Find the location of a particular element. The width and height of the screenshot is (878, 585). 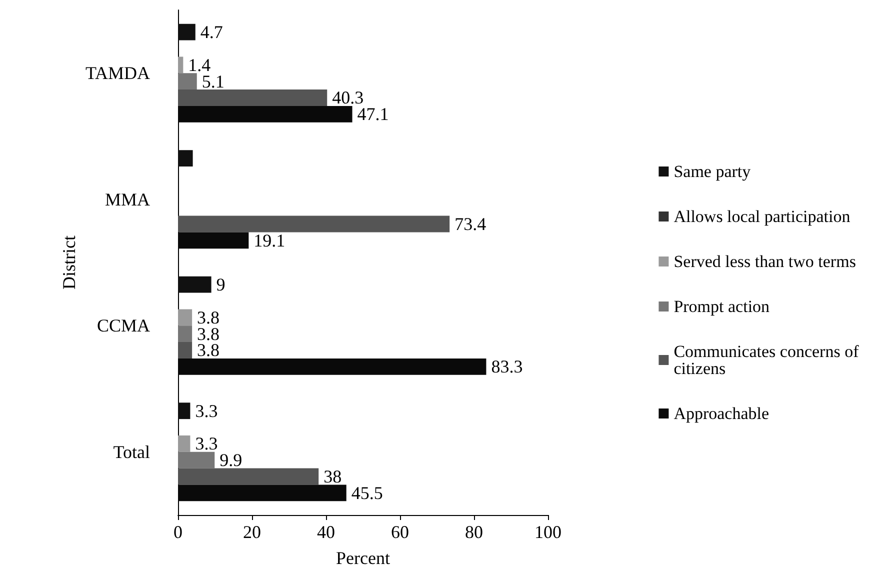

data-label: 83.3 is located at coordinates (507, 366).